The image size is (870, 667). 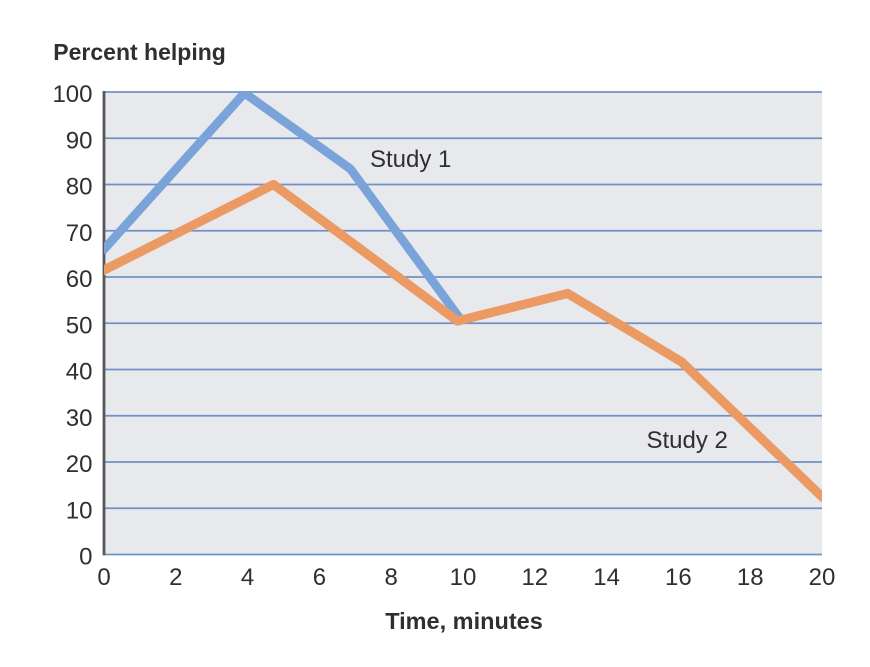 What do you see at coordinates (79, 325) in the screenshot?
I see `svg-text: 50` at bounding box center [79, 325].